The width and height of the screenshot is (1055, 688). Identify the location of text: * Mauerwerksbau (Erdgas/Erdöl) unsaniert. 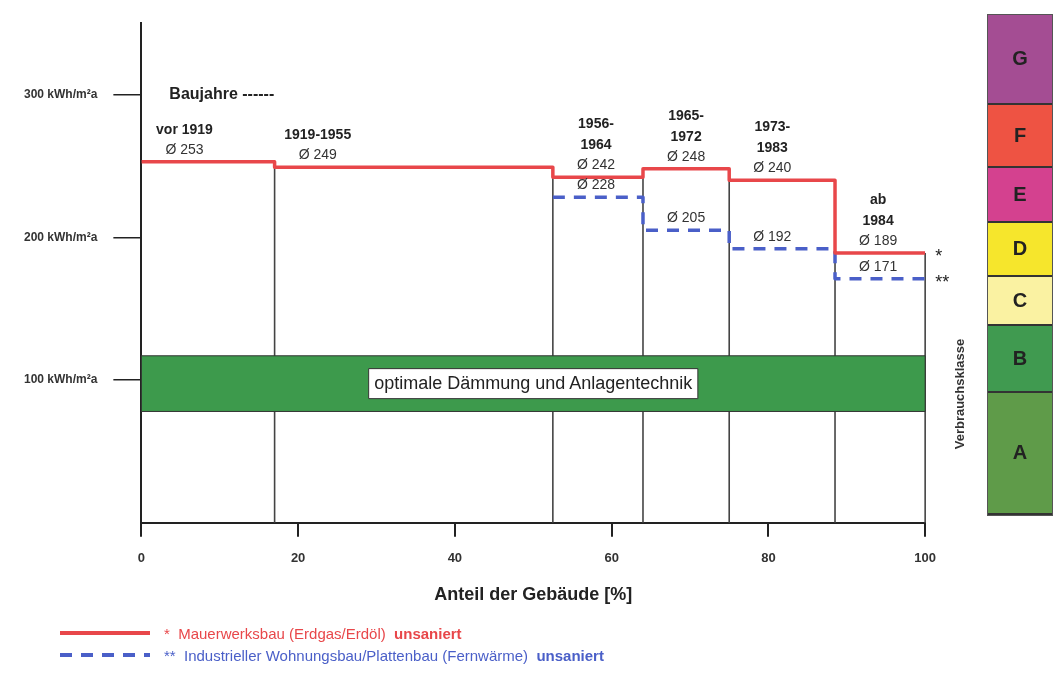
(313, 633).